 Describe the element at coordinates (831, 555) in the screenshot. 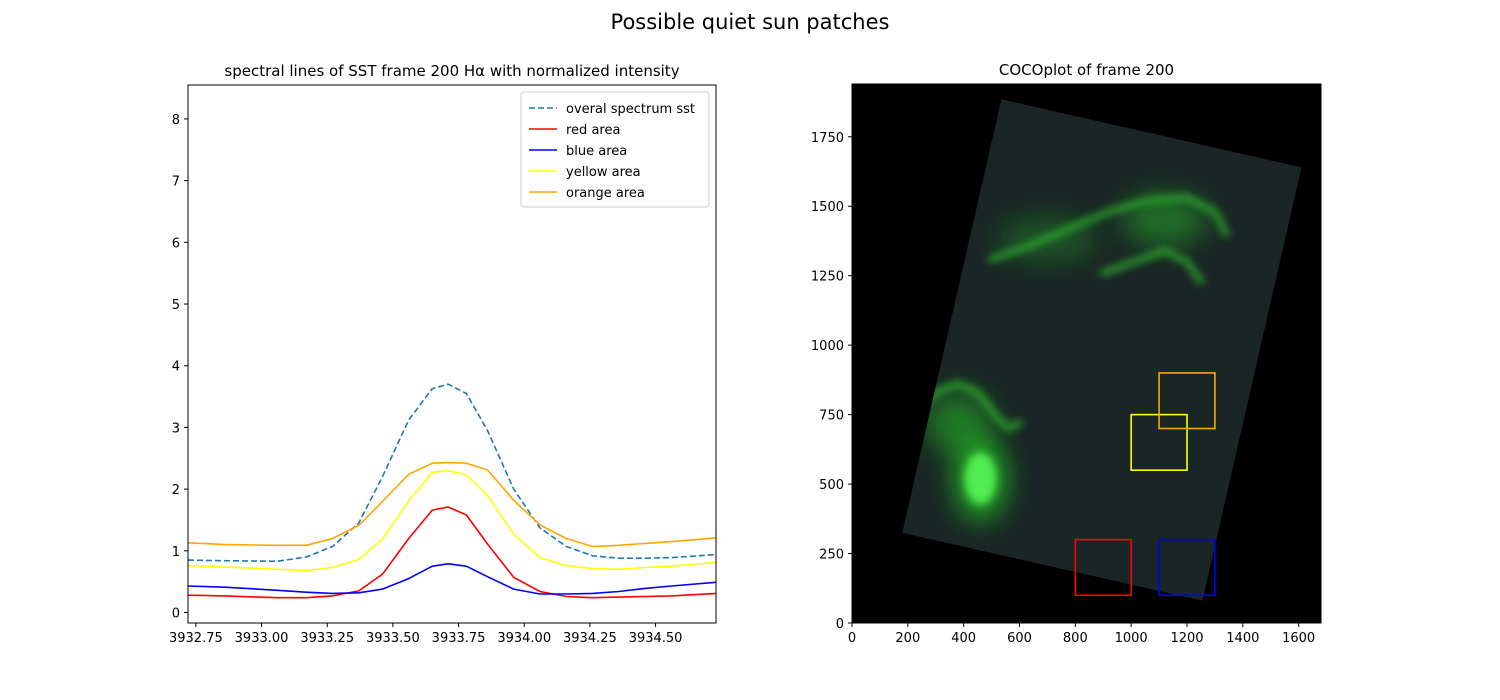

I see `y-tick-label: 250` at that location.